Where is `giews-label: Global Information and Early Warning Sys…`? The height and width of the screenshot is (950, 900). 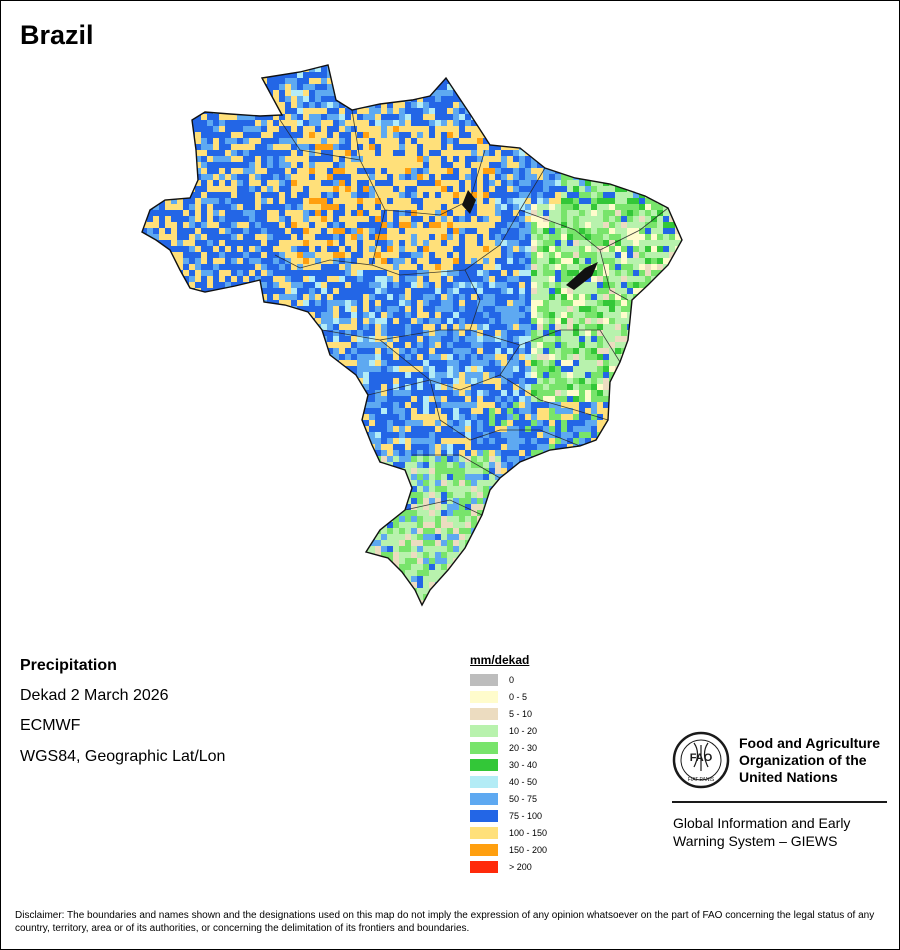 giews-label: Global Information and Early Warning Sys… is located at coordinates (762, 832).